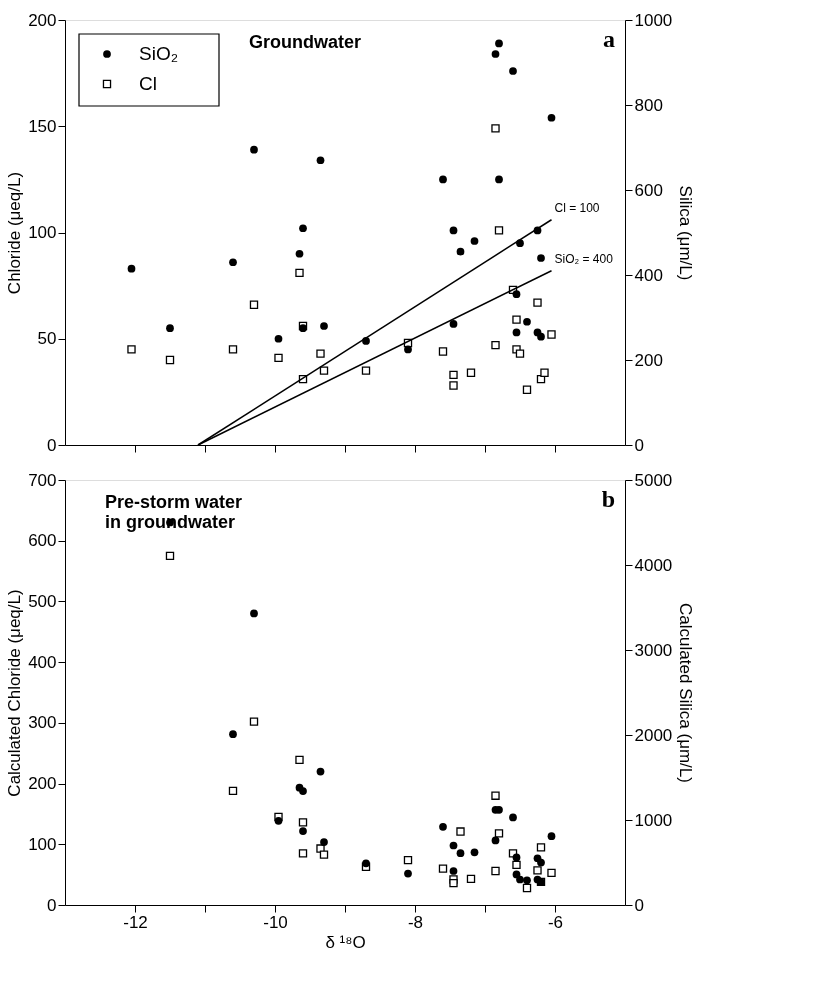 Image resolution: width=825 pixels, height=1008 pixels. I want to click on x-tick-label: -6, so click(555, 922).